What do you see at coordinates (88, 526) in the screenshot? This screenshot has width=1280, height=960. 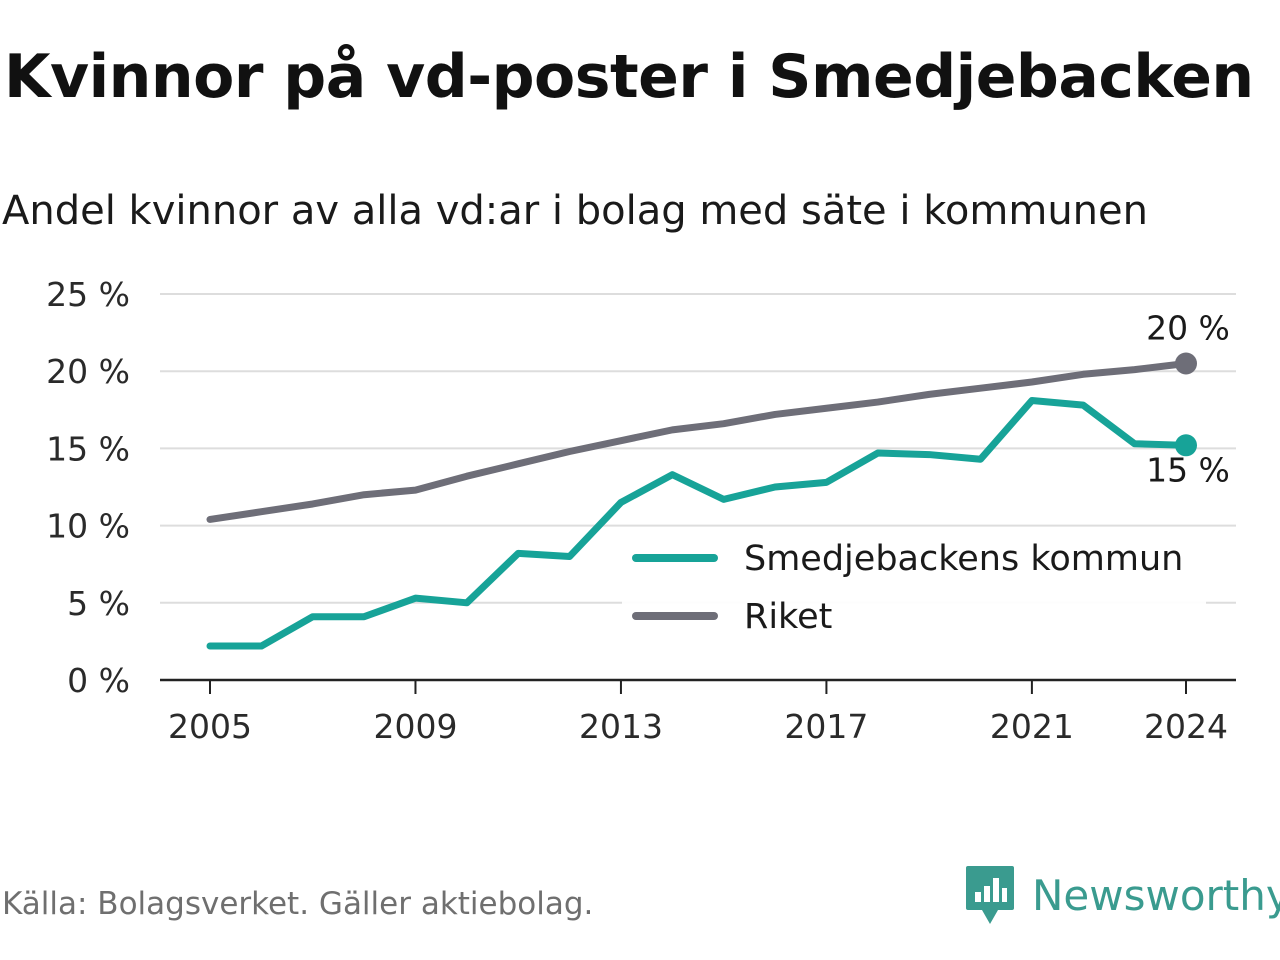 I see `y-tick-label: 10 %` at bounding box center [88, 526].